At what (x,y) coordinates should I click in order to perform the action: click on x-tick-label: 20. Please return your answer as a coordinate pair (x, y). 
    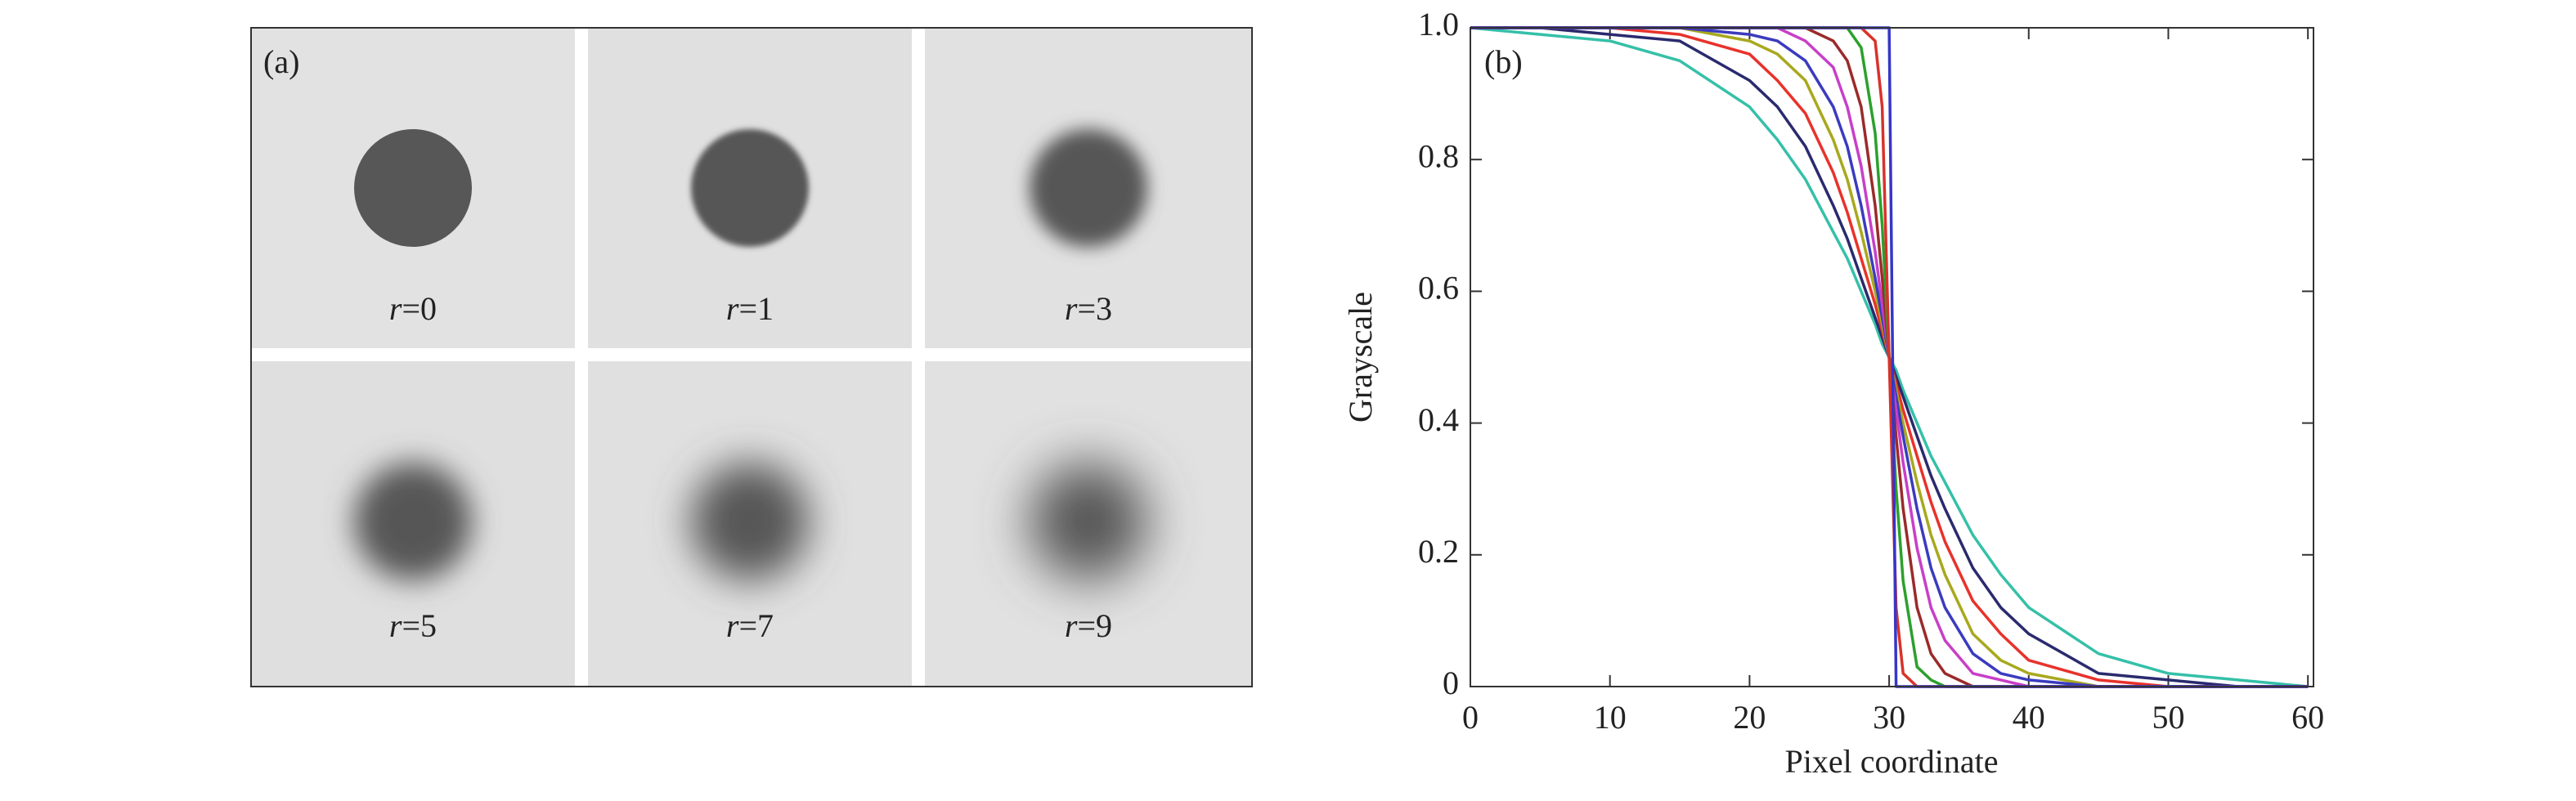
    Looking at the image, I should click on (1750, 718).